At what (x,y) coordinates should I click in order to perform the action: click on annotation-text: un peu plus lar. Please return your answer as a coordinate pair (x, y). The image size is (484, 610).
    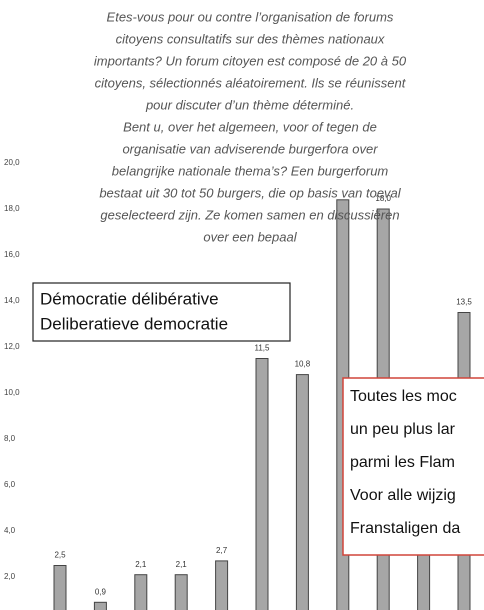
    Looking at the image, I should click on (403, 429).